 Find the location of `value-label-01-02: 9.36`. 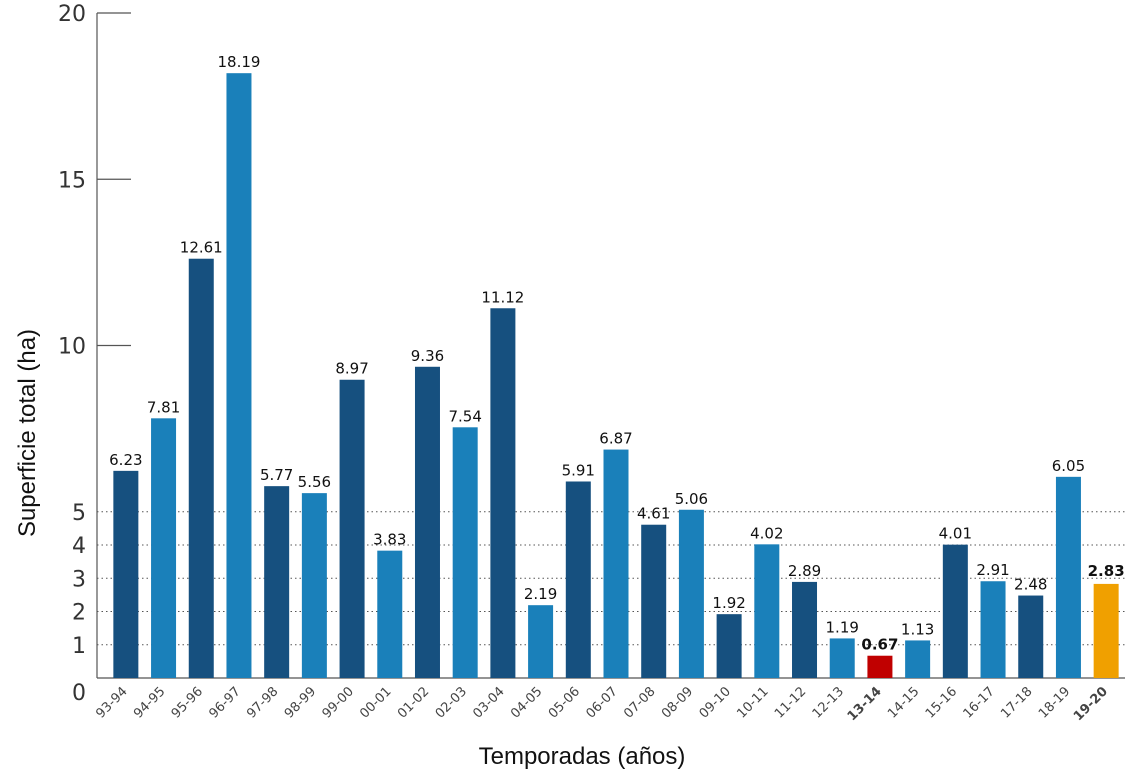

value-label-01-02: 9.36 is located at coordinates (427, 356).